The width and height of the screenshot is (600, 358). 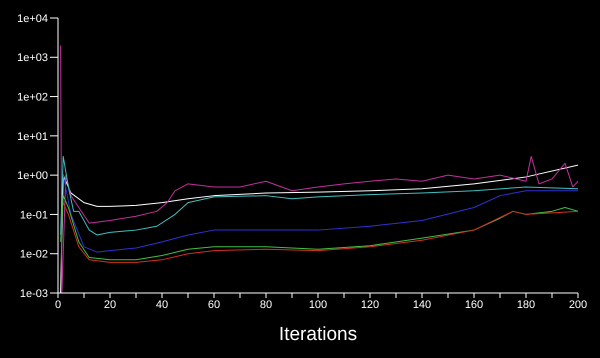 What do you see at coordinates (266, 304) in the screenshot?
I see `x-tick-label: 80` at bounding box center [266, 304].